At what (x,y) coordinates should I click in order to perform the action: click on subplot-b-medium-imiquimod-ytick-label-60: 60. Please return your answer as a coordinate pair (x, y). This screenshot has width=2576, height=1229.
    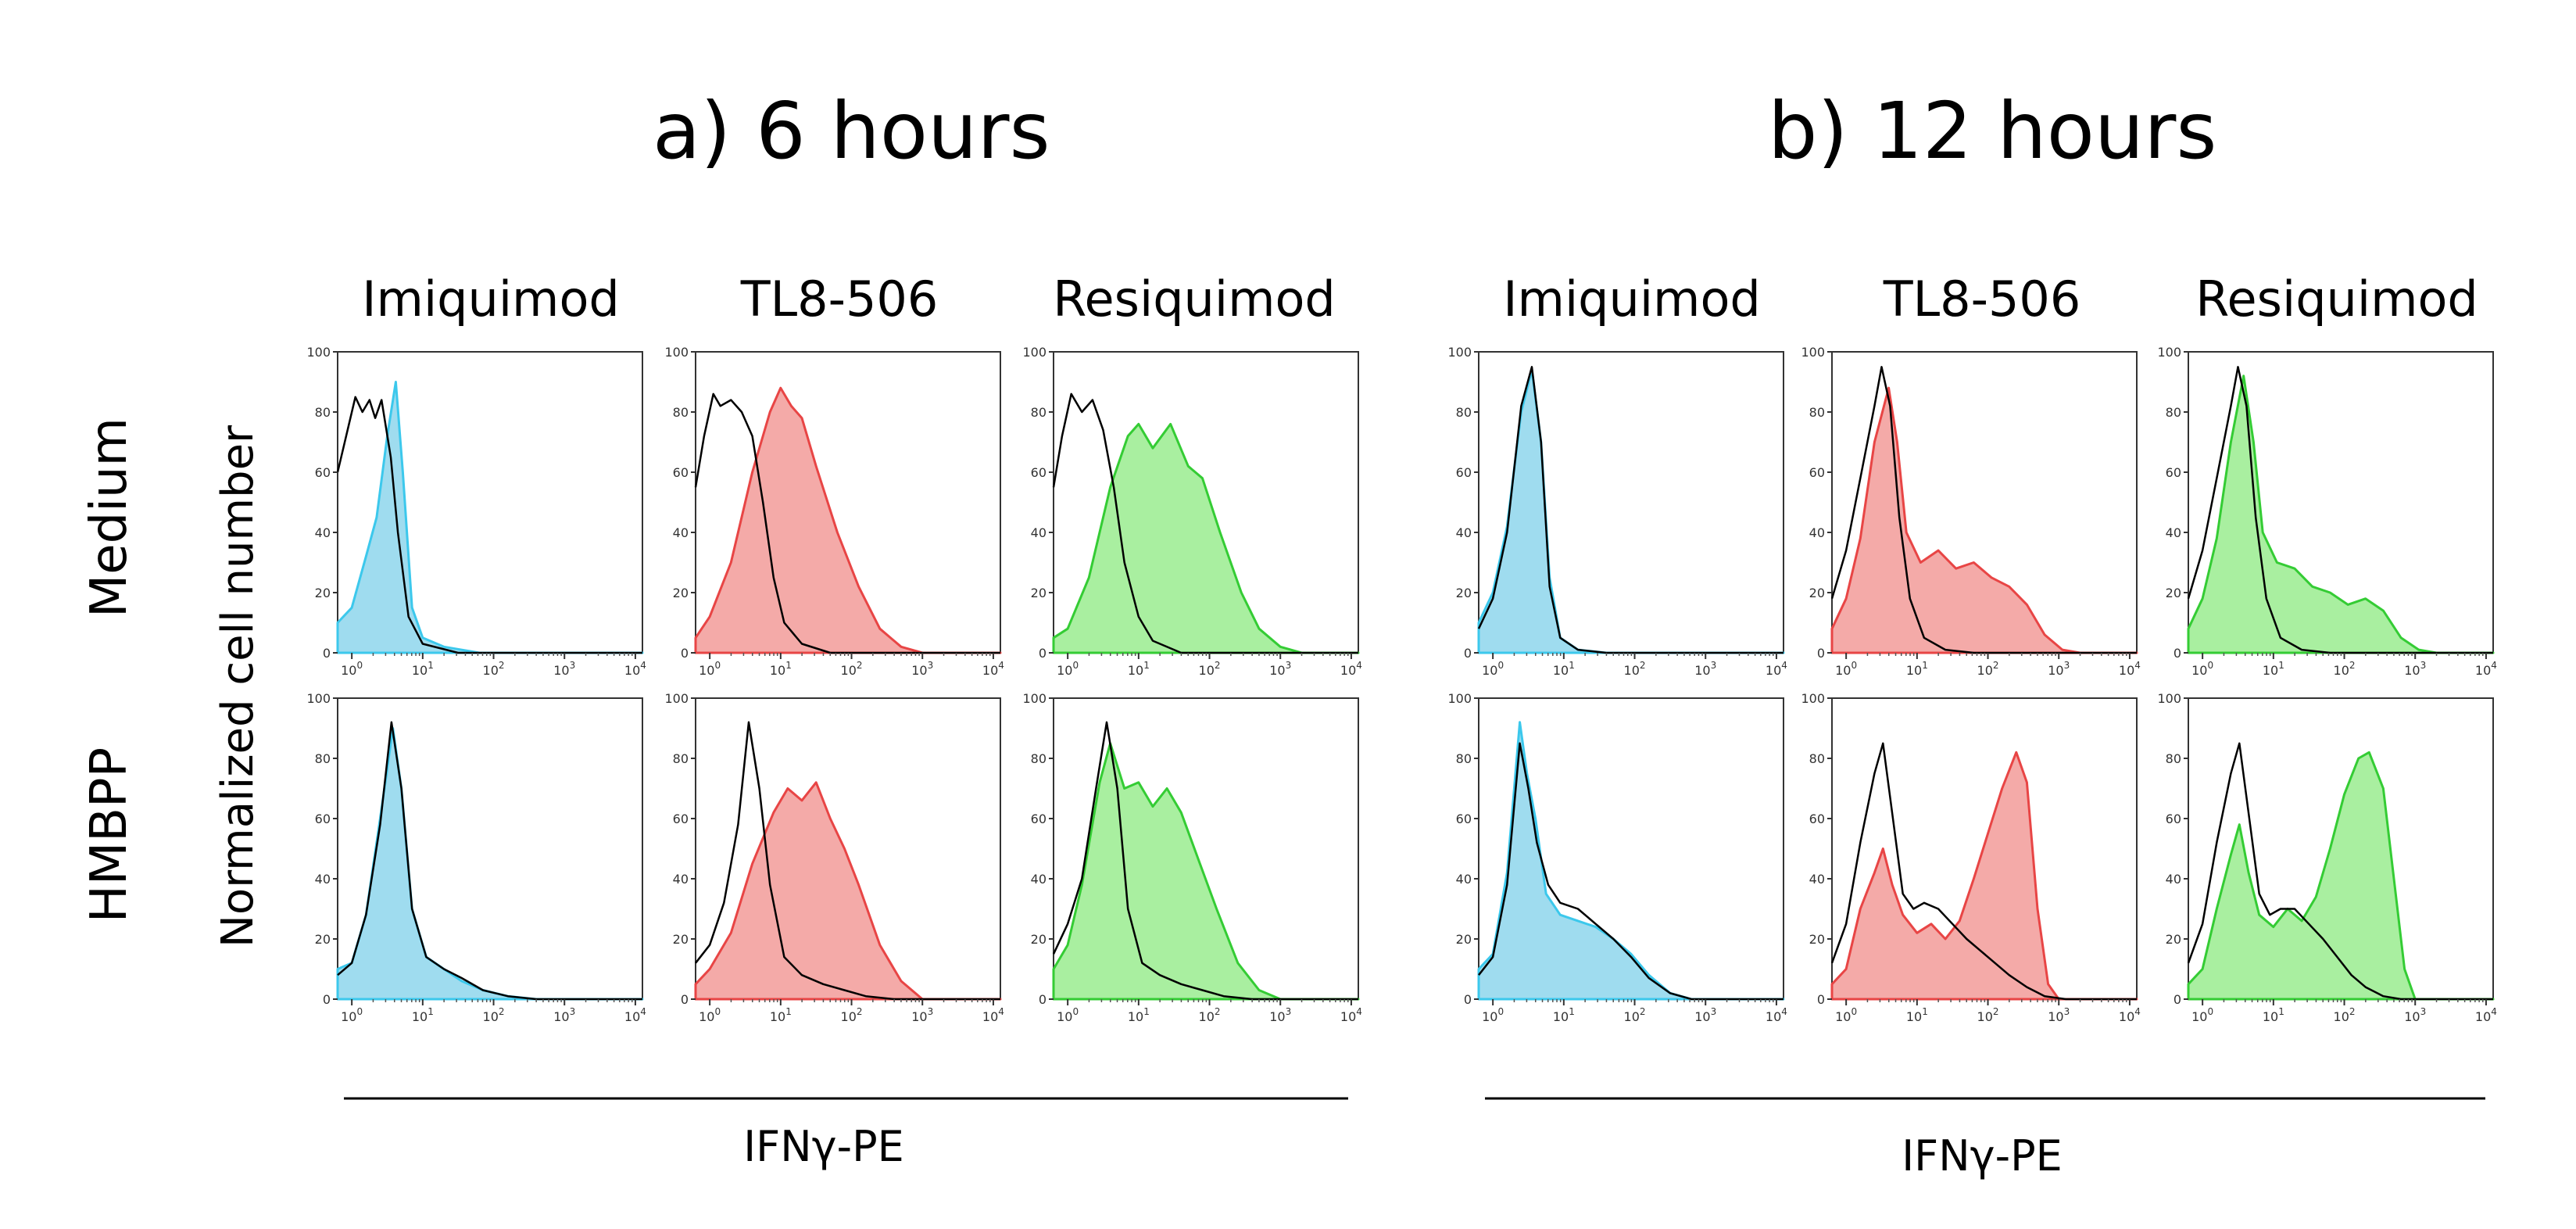
    Looking at the image, I should click on (1464, 472).